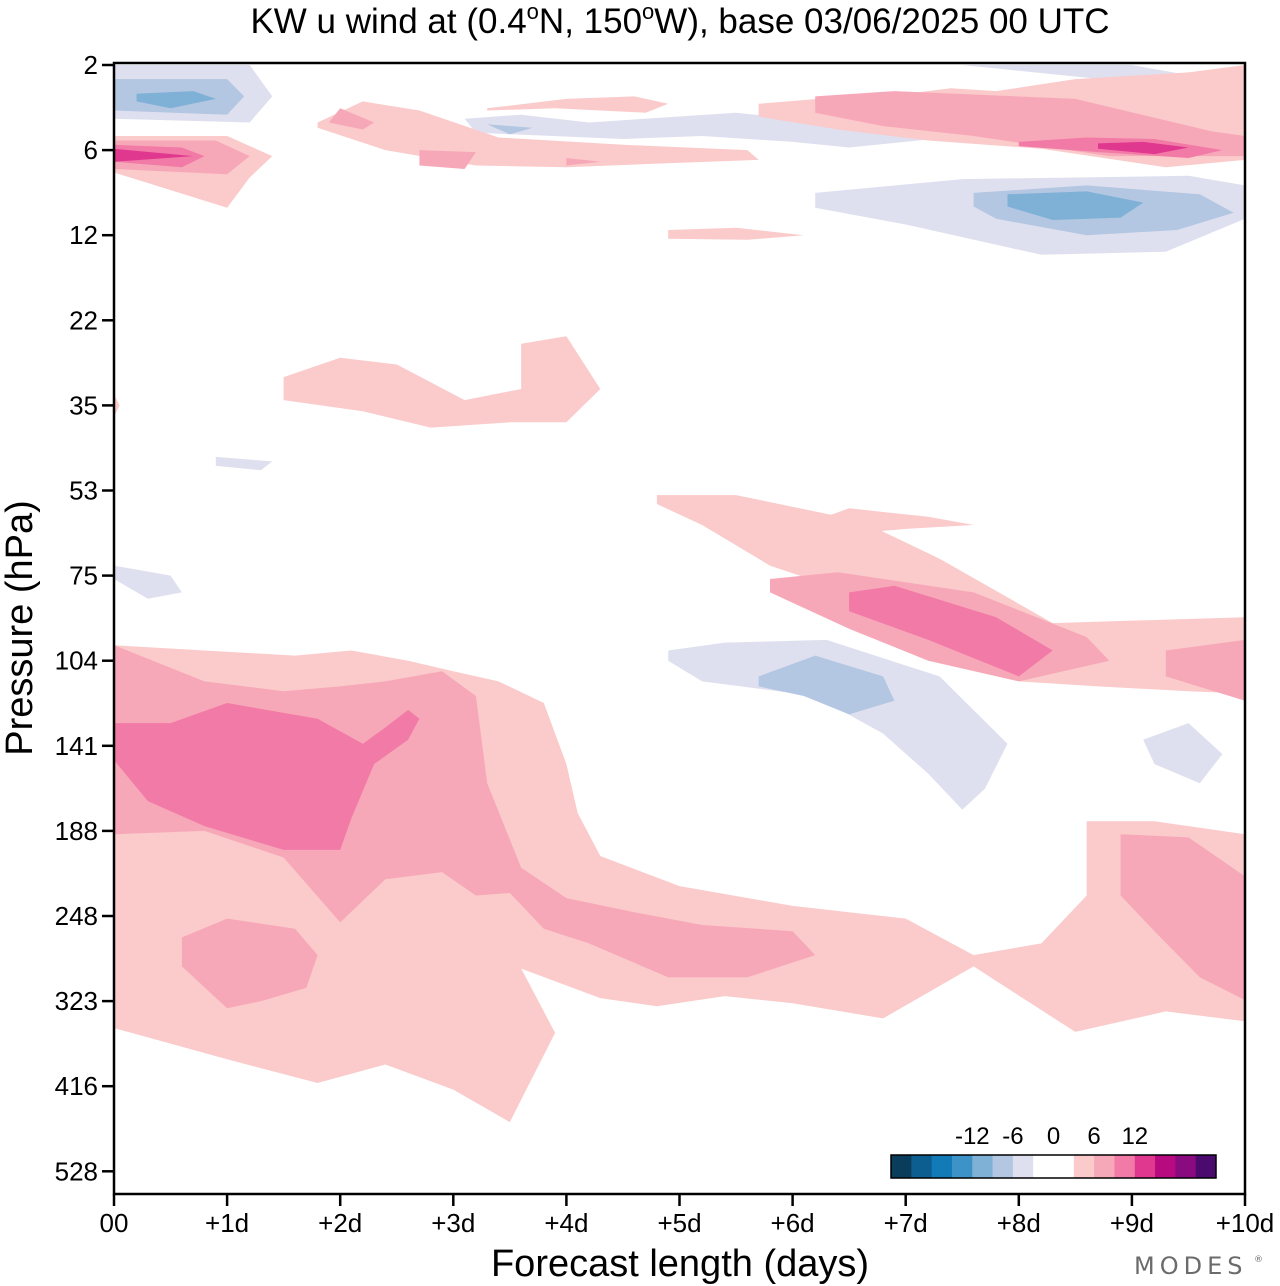 Image resolution: width=1280 pixels, height=1286 pixels. What do you see at coordinates (340, 1223) in the screenshot?
I see `x-tick-label: +2d` at bounding box center [340, 1223].